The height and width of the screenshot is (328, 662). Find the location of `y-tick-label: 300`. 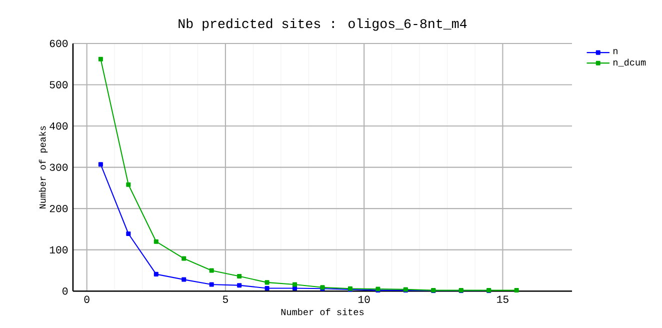

y-tick-label: 300 is located at coordinates (59, 167).